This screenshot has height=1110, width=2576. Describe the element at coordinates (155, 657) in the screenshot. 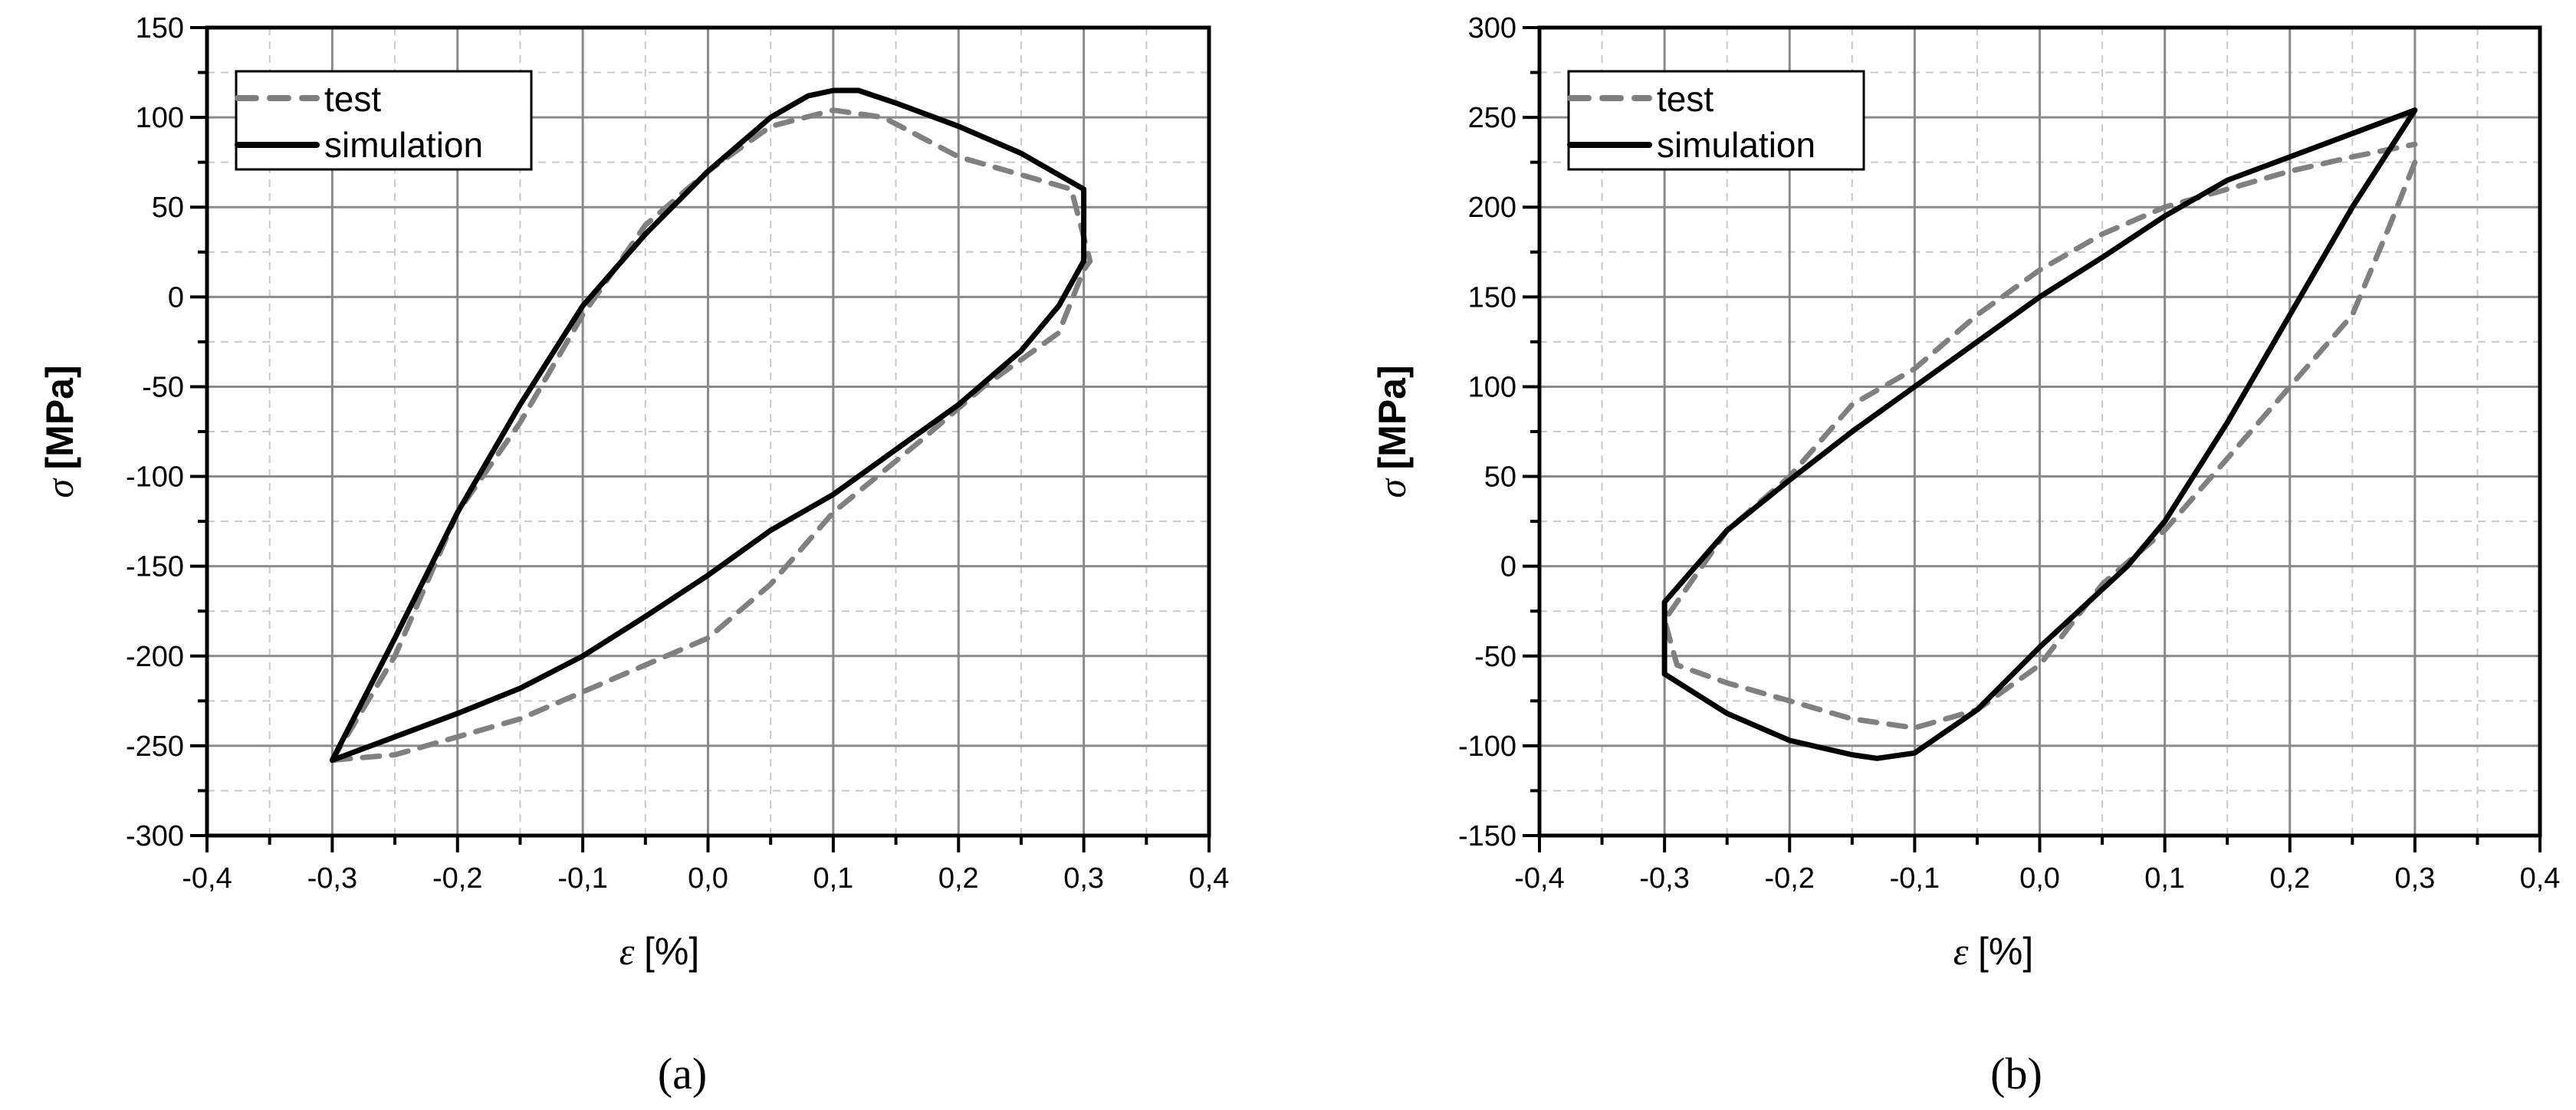

I see `y-tick-label: -200` at that location.